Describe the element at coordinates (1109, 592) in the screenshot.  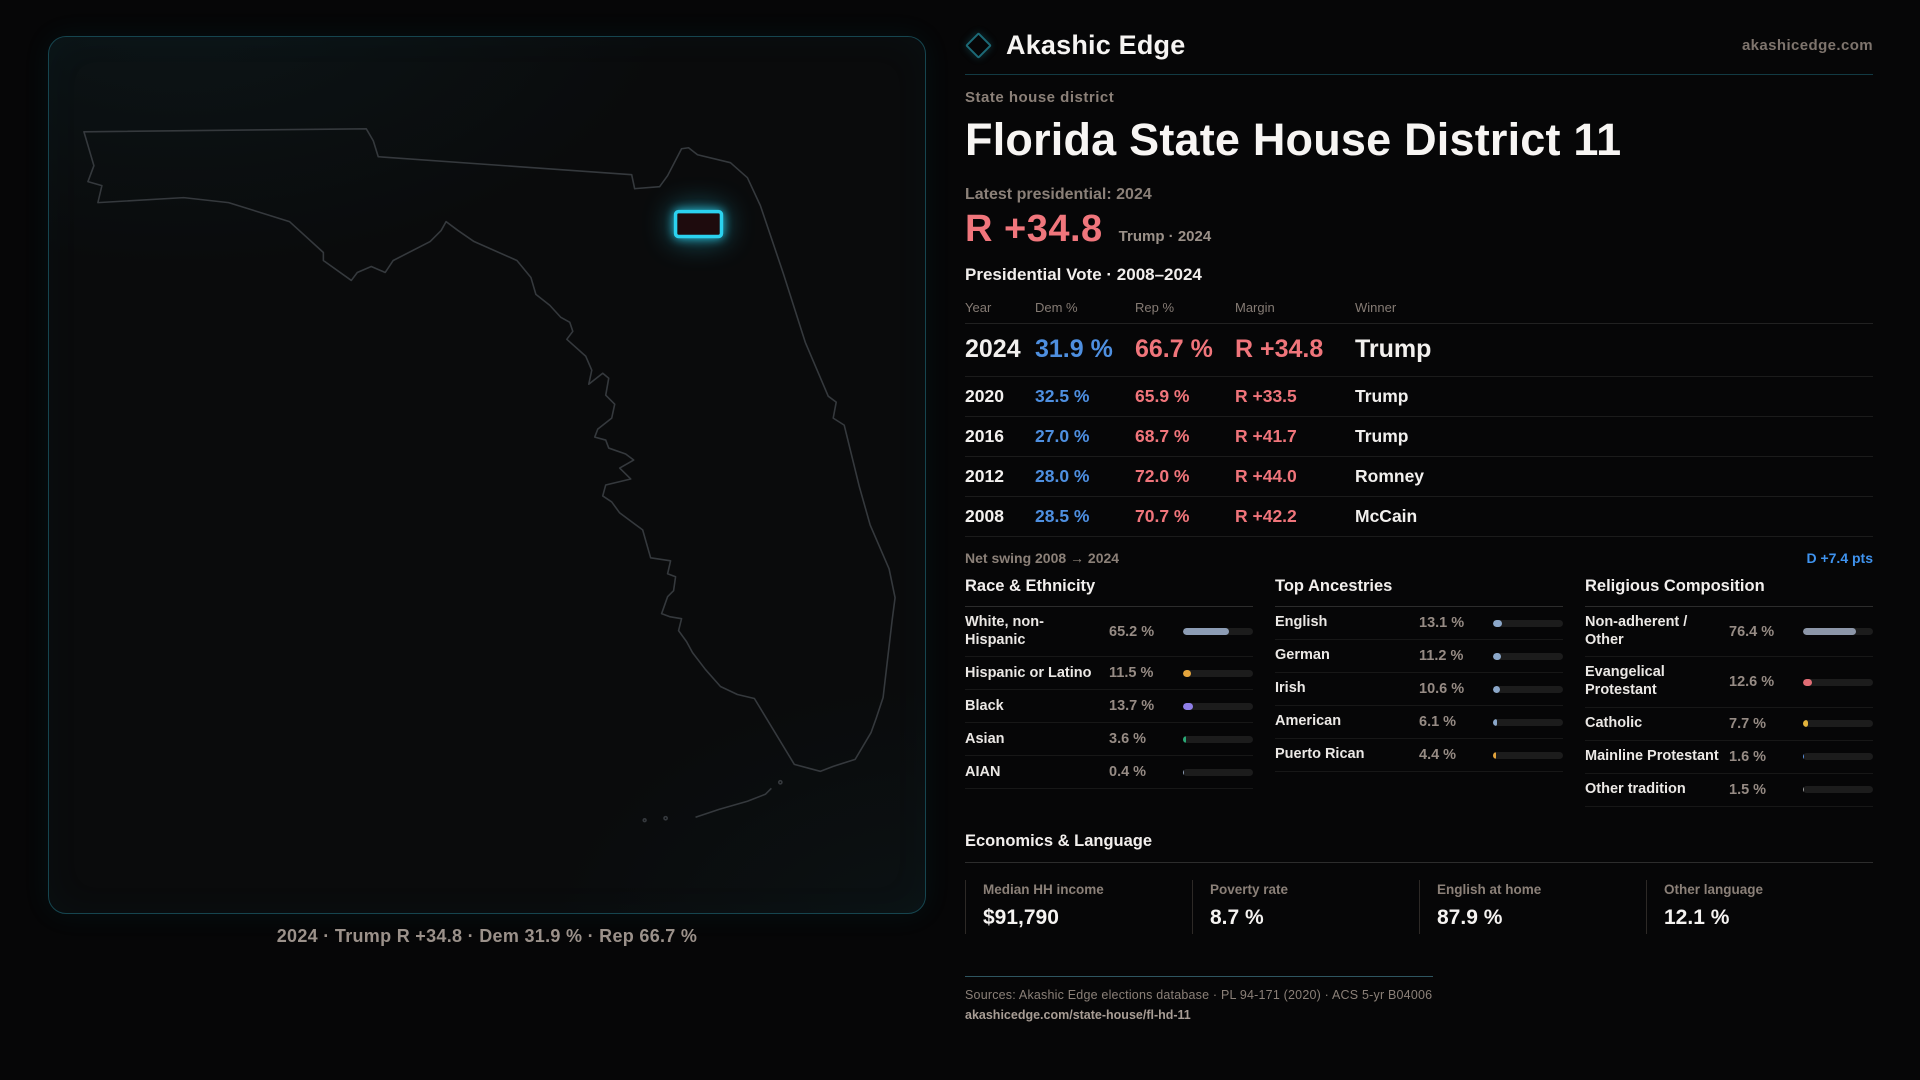
I see `section-title: Race & Ethnicity` at that location.